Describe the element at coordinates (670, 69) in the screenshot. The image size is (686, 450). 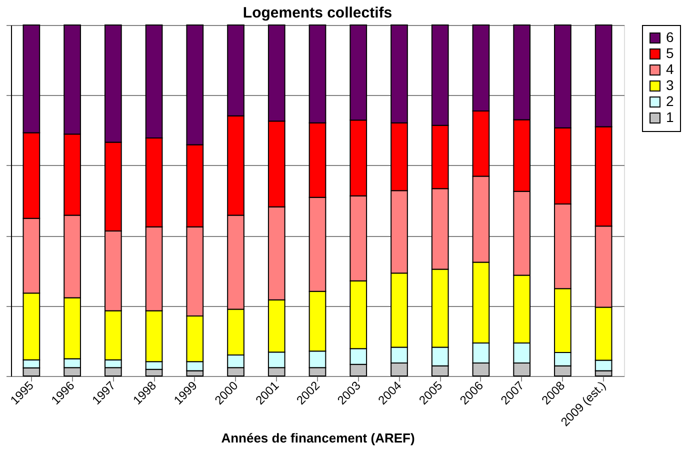
I see `legend-label: 4` at that location.